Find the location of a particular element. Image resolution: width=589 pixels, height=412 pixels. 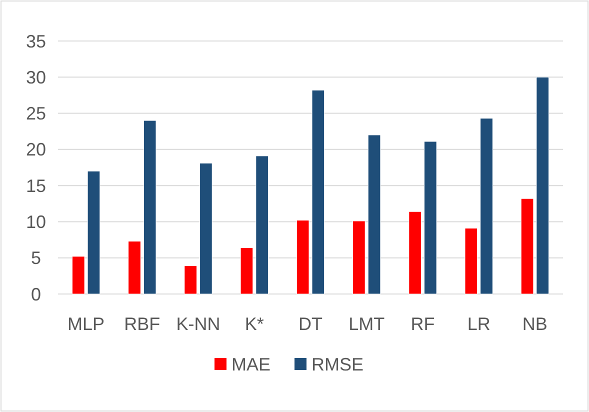

y-tick-label: 5 is located at coordinates (36, 258).